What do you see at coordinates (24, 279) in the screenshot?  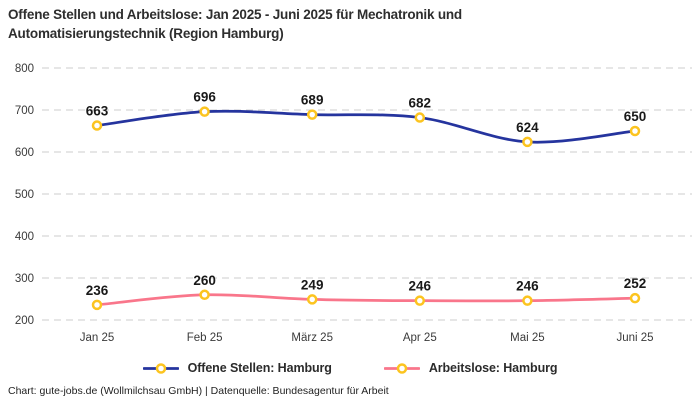 I see `y-axis-tick-label: 300` at bounding box center [24, 279].